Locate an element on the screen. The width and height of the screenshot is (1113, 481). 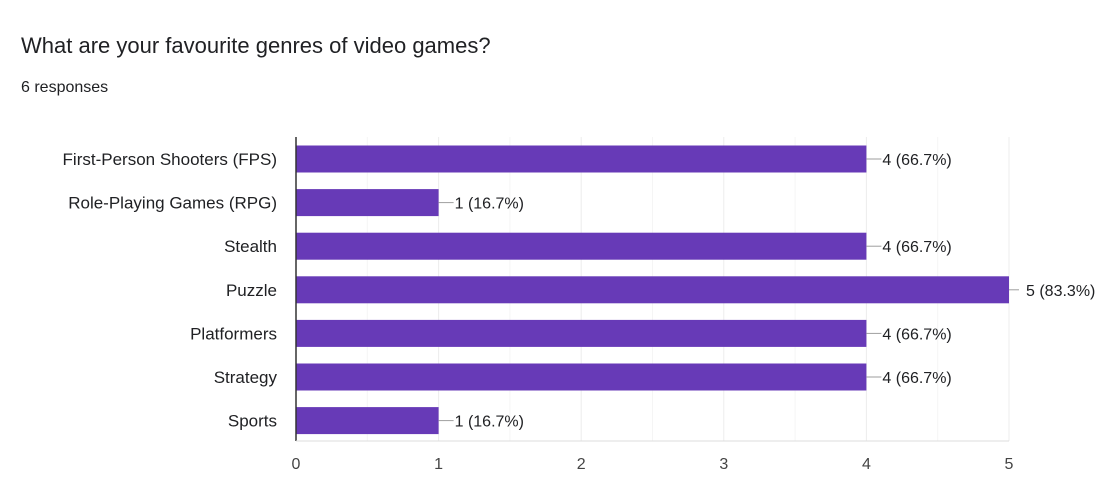
category-label: Puzzle is located at coordinates (251, 290).